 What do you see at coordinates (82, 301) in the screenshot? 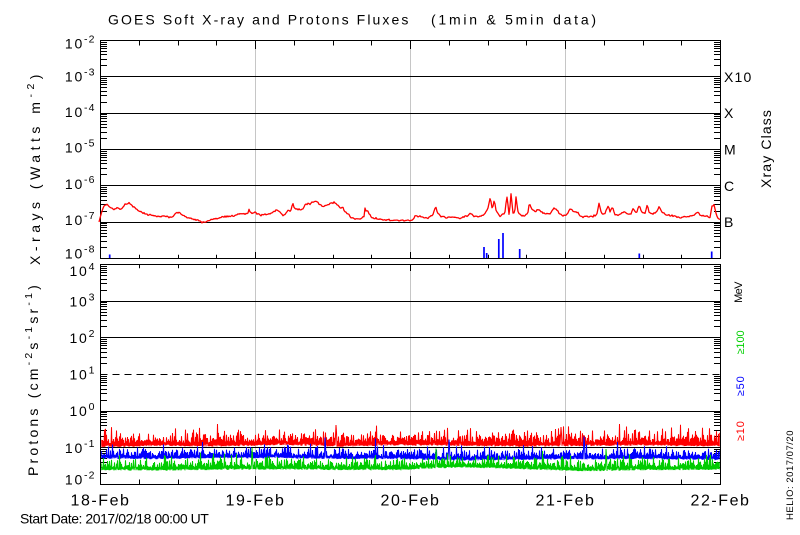
I see `svg-text: 103` at bounding box center [82, 301].